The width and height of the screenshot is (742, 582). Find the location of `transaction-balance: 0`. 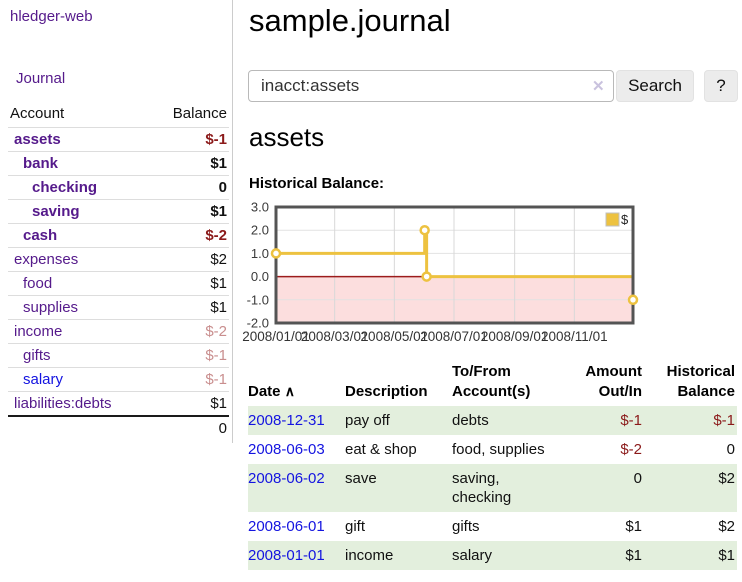

transaction-balance: 0 is located at coordinates (730, 449).